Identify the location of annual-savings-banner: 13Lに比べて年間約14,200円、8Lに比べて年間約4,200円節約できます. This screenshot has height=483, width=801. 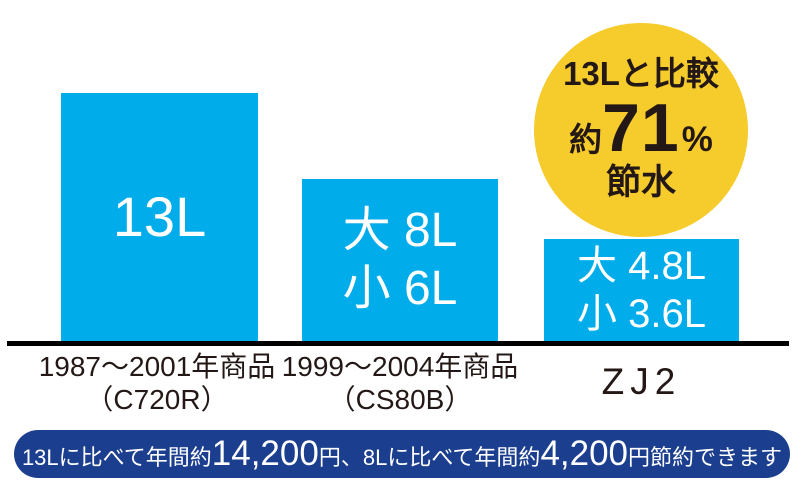
(402, 454).